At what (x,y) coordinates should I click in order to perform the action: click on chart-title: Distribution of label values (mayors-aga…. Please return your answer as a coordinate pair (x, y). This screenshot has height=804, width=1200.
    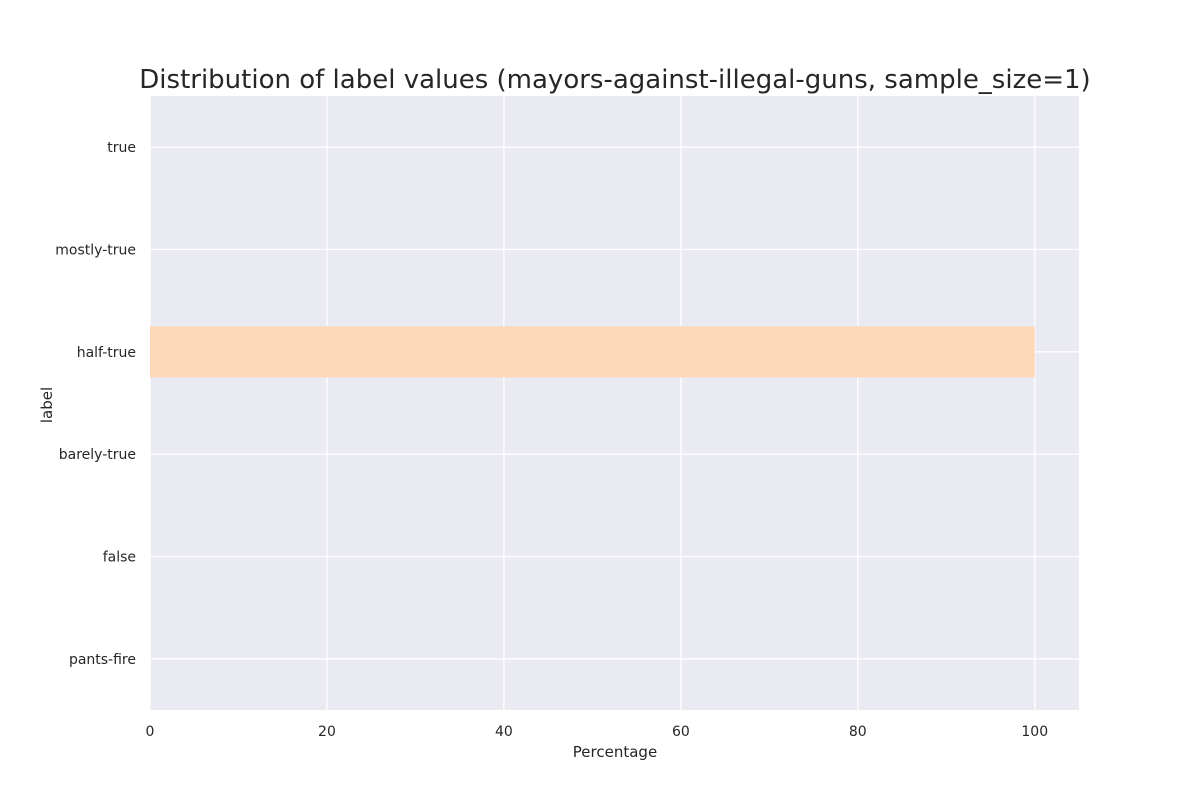
    Looking at the image, I should click on (614, 80).